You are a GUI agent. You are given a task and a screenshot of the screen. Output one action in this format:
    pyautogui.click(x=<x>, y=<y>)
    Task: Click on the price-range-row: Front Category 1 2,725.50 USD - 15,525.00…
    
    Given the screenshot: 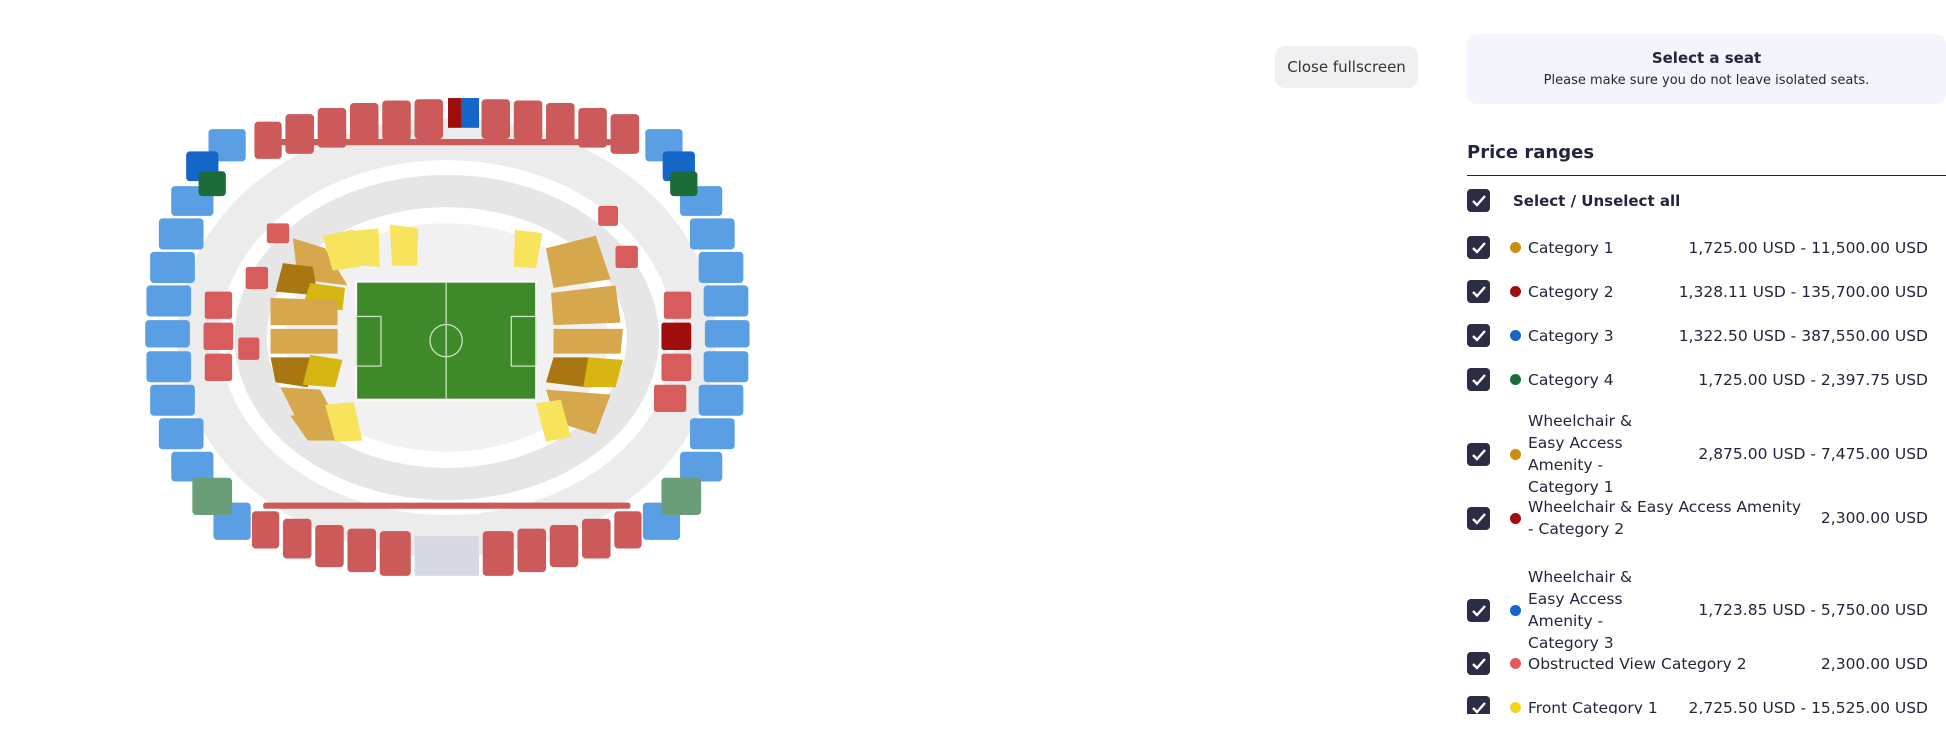 What is the action you would take?
    pyautogui.click(x=1697, y=705)
    